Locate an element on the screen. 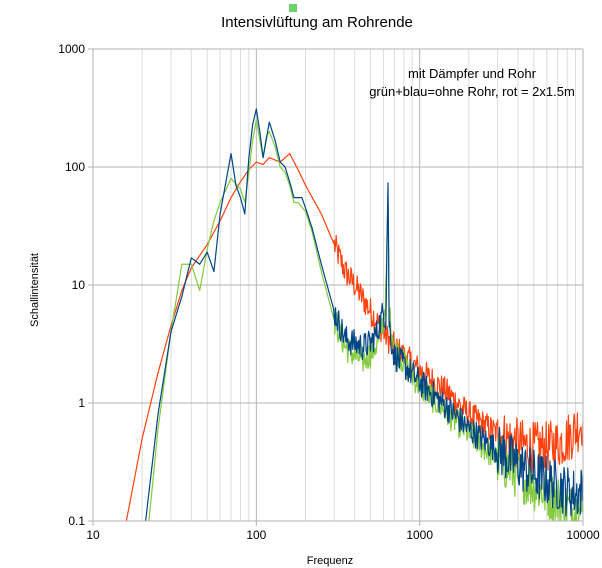  x-axis-ticks: 10 100 1000 10000 is located at coordinates (343, 531).